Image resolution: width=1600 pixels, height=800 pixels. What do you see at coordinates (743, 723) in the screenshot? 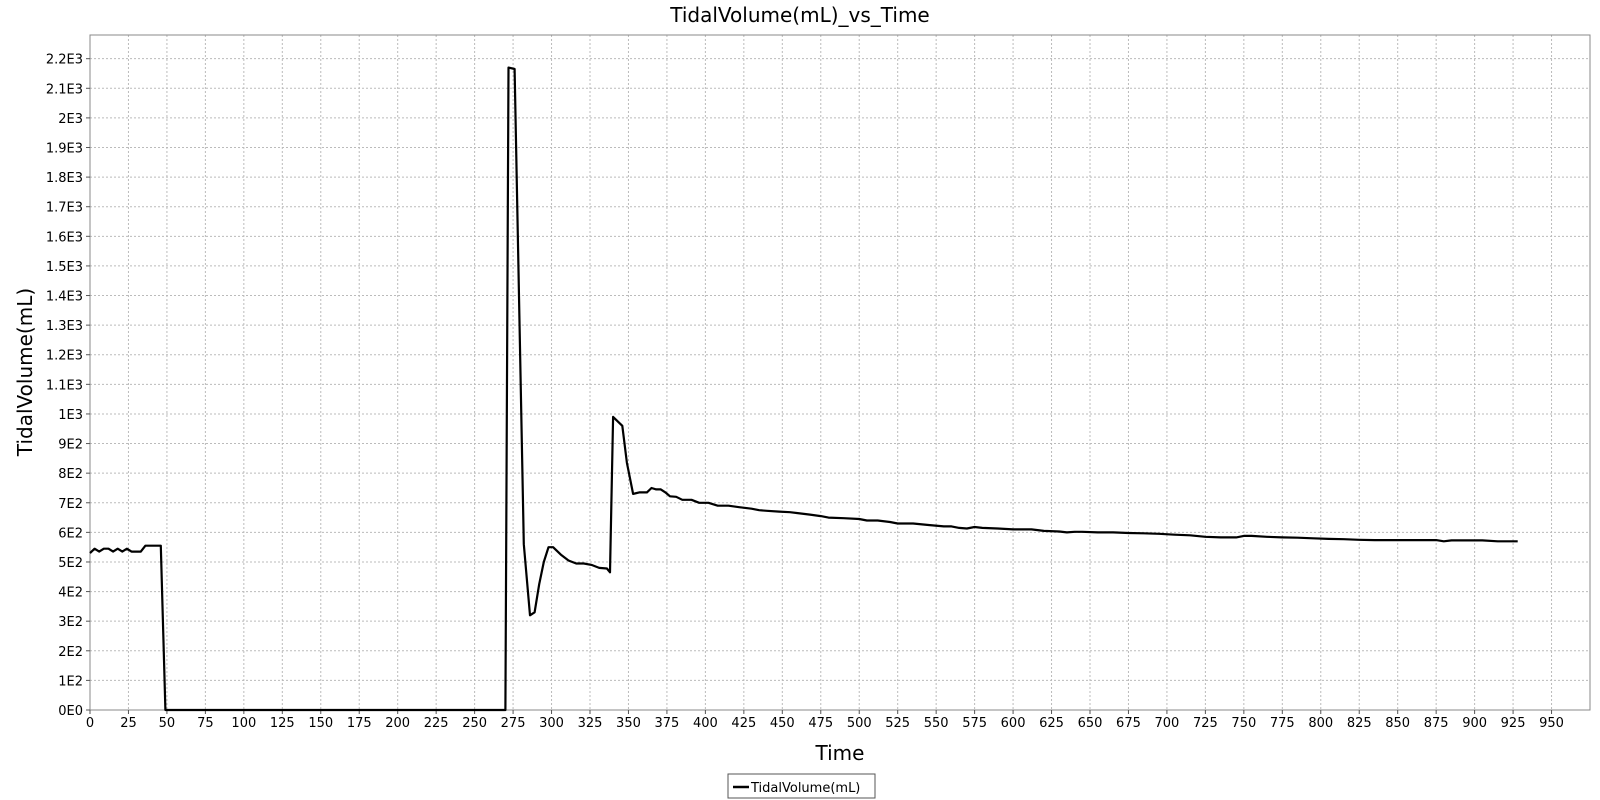
I see `x-tick-label: 425` at bounding box center [743, 723].